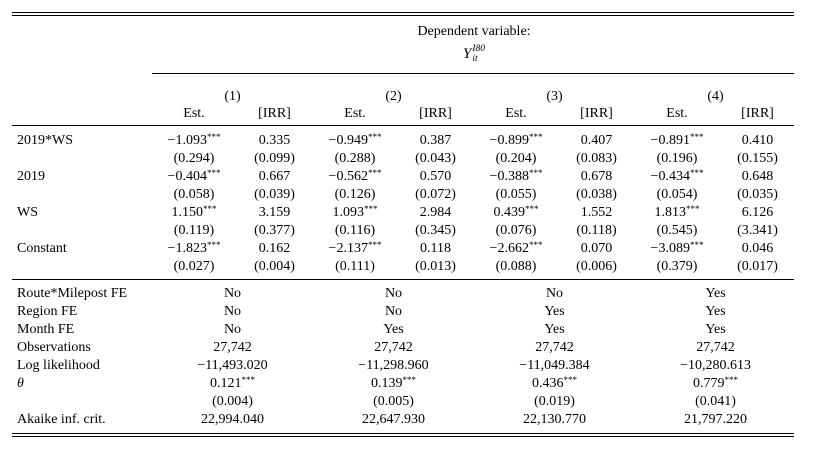 Image resolution: width=816 pixels, height=450 pixels. Describe the element at coordinates (348, 212) in the screenshot. I see `estimate-value: 1.093` at that location.